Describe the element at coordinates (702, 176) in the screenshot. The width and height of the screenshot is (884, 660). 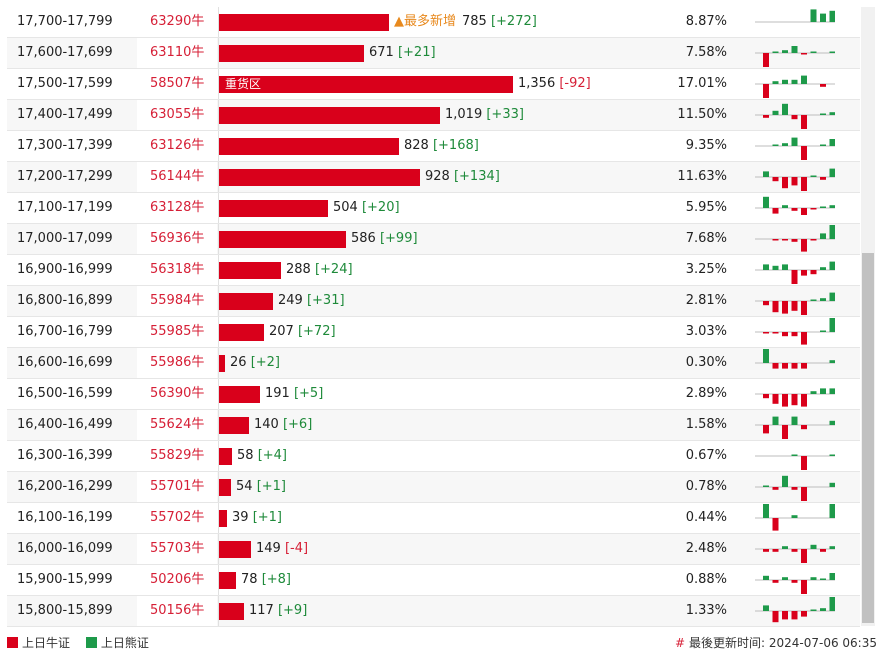
I see `percentage: 11.63%` at that location.